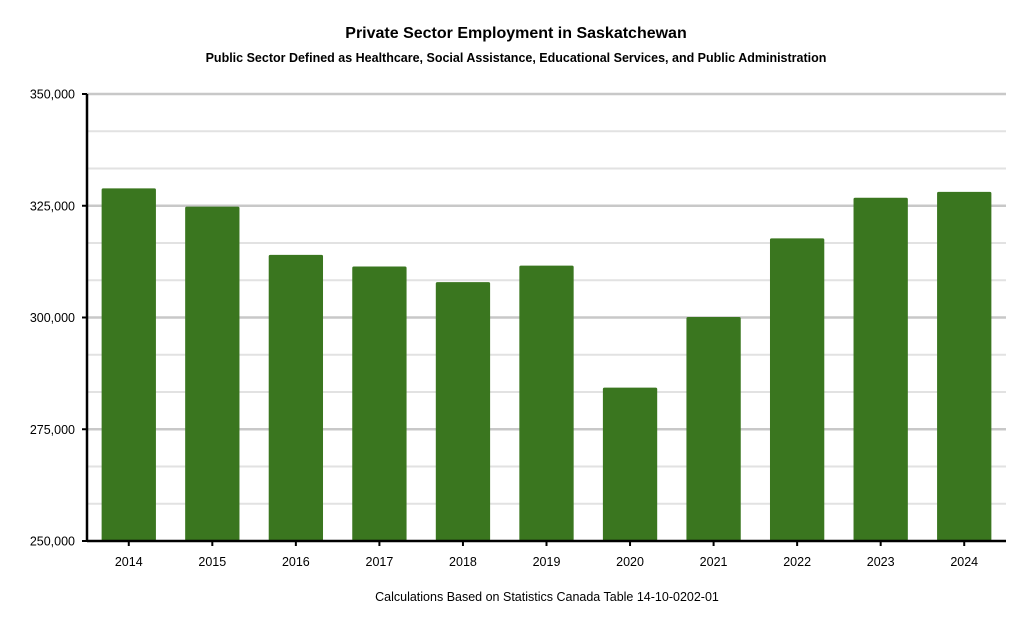 The height and width of the screenshot is (630, 1033). I want to click on bar-2024, so click(964, 366).